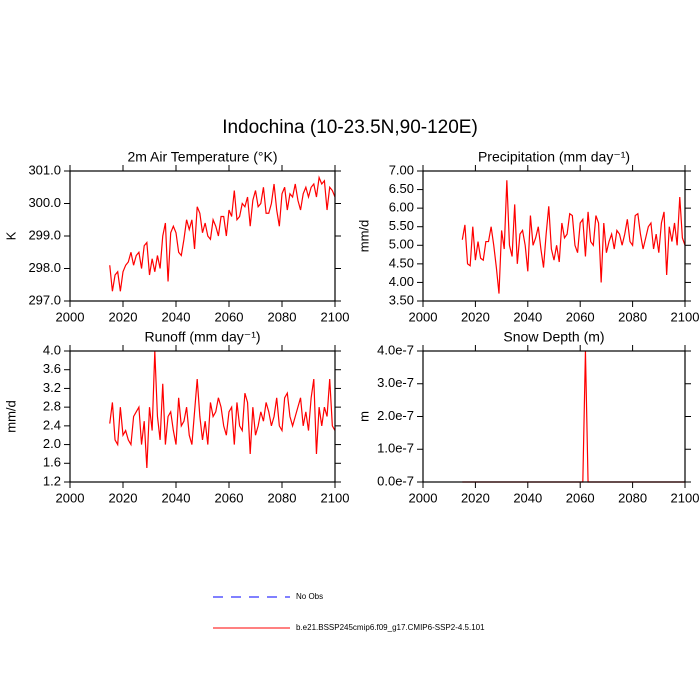 Image resolution: width=700 pixels, height=700 pixels. Describe the element at coordinates (401, 169) in the screenshot. I see `y-tick-label: 7.00` at that location.